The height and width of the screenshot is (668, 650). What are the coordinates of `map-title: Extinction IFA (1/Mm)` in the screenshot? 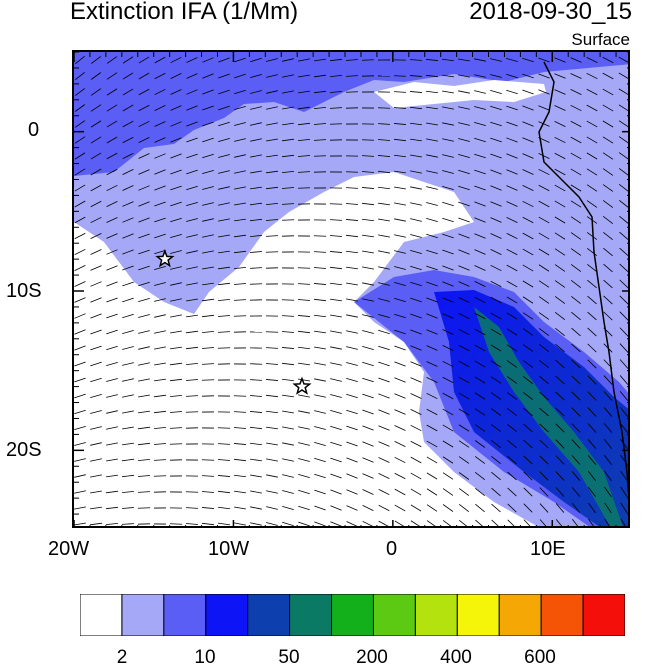 It's located at (184, 13).